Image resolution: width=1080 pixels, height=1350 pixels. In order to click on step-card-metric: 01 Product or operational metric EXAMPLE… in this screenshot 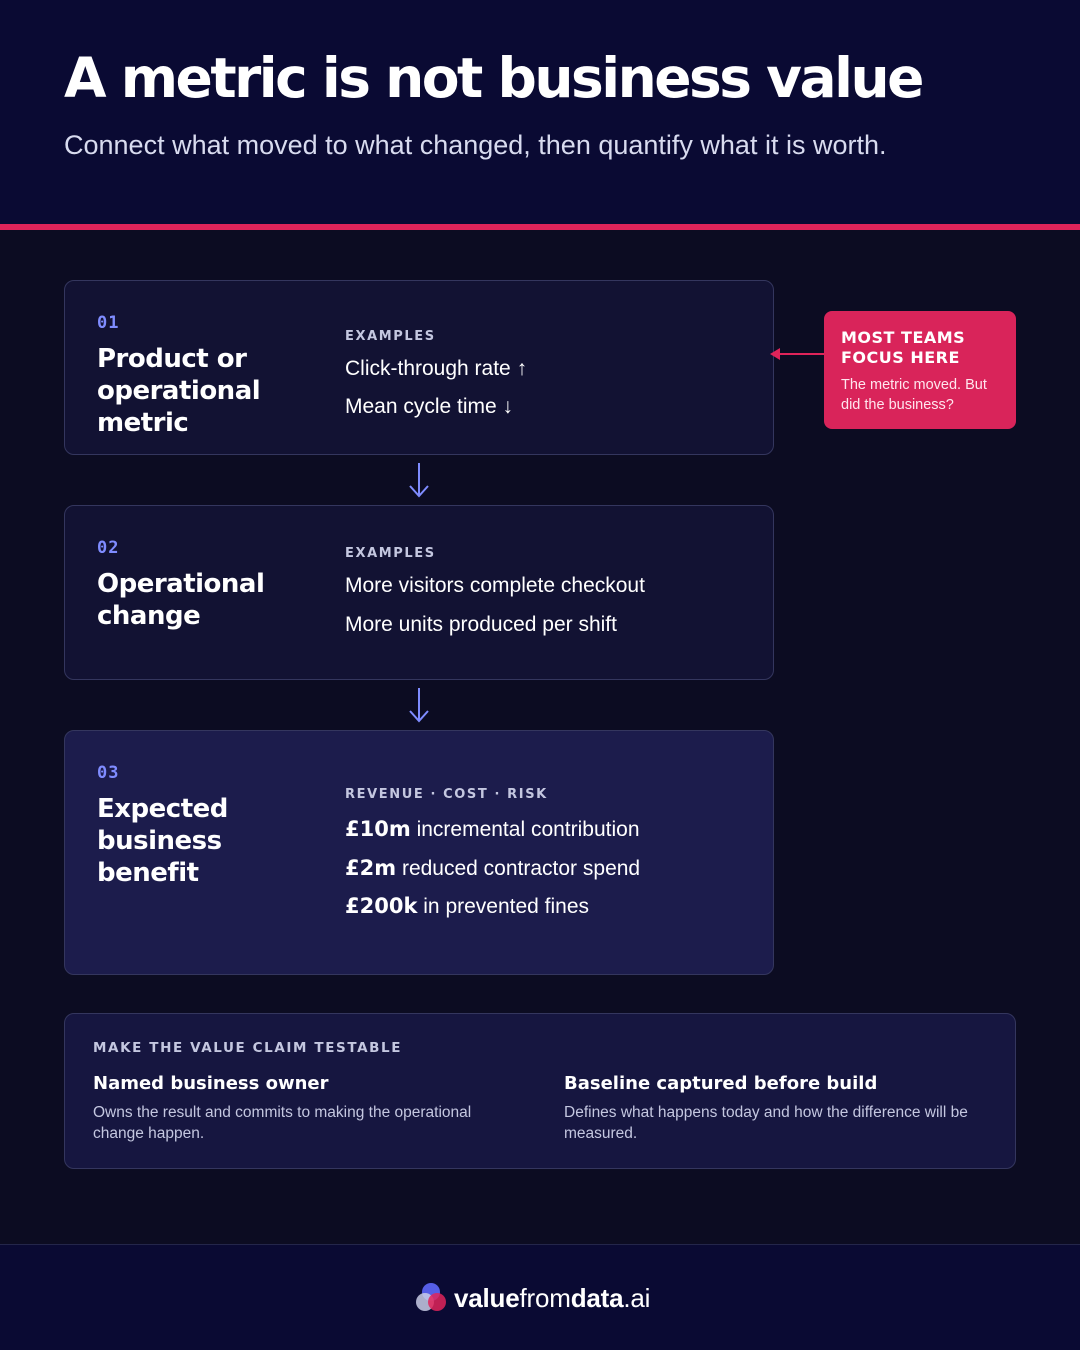, I will do `click(419, 367)`.